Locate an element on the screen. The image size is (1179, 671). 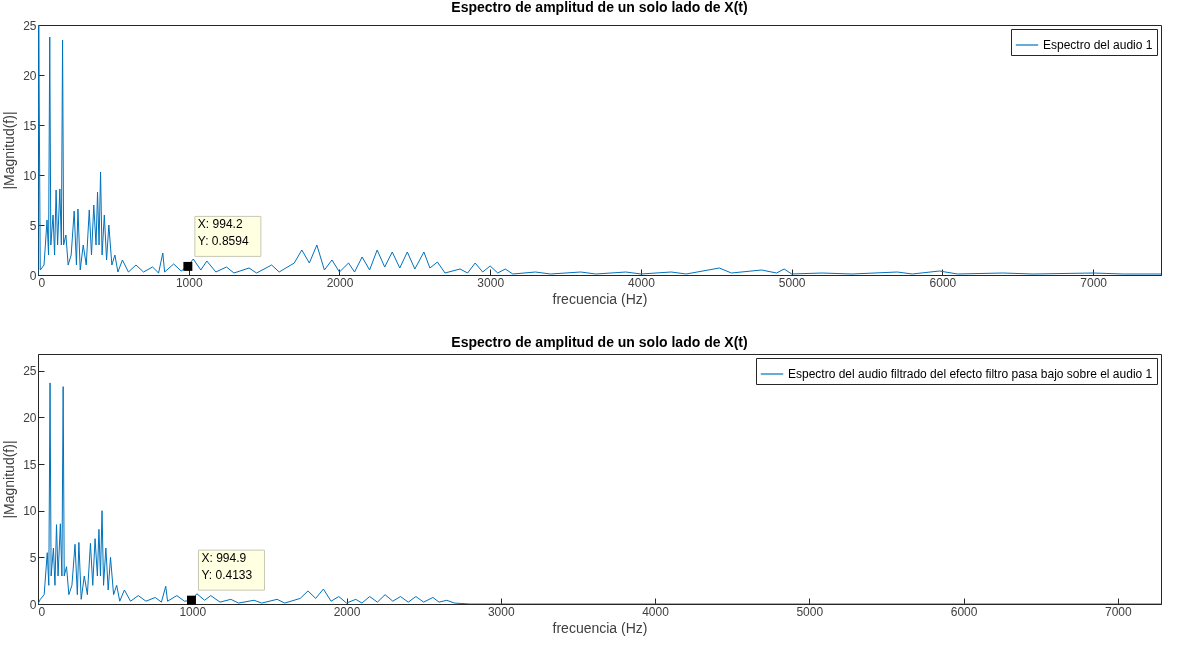
annotation: X: 994.9 Y: 0.4133 is located at coordinates (227, 567).